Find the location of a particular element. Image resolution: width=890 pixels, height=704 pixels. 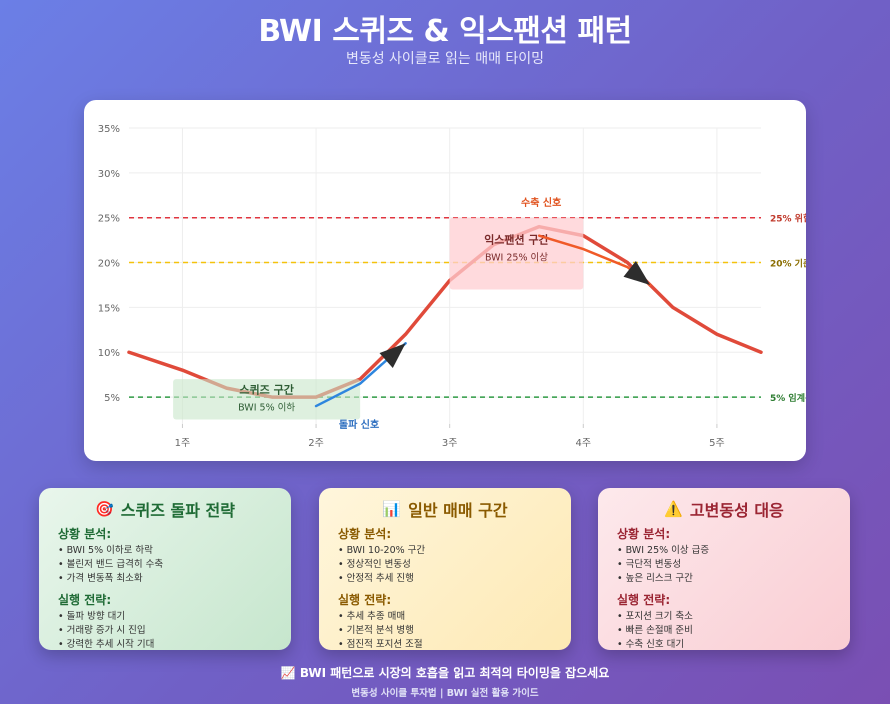

footer-subtext: 변동성 사이클 투자법 | BWI 실전 활용 가이드 is located at coordinates (445, 693).